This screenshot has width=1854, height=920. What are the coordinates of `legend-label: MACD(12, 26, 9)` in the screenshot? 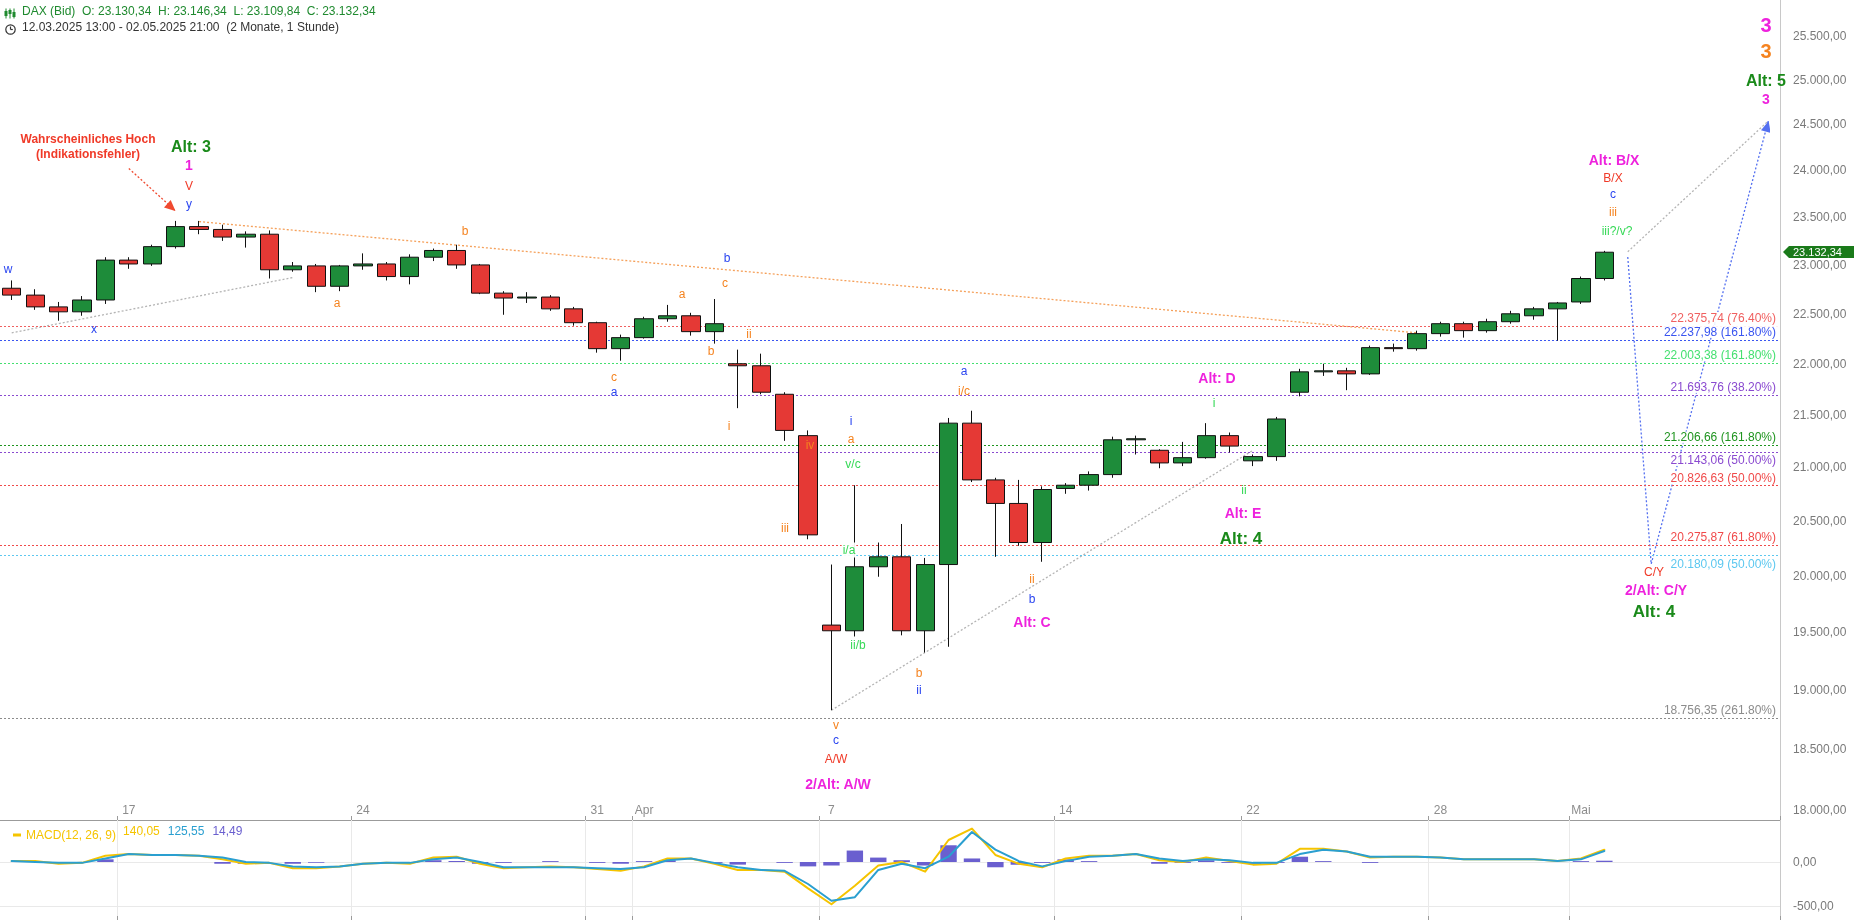 It's located at (71, 835).